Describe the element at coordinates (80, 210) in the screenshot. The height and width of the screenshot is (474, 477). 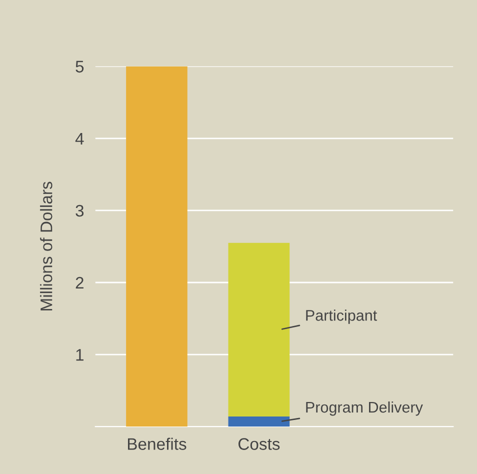
I see `y-tick-label: 3` at that location.